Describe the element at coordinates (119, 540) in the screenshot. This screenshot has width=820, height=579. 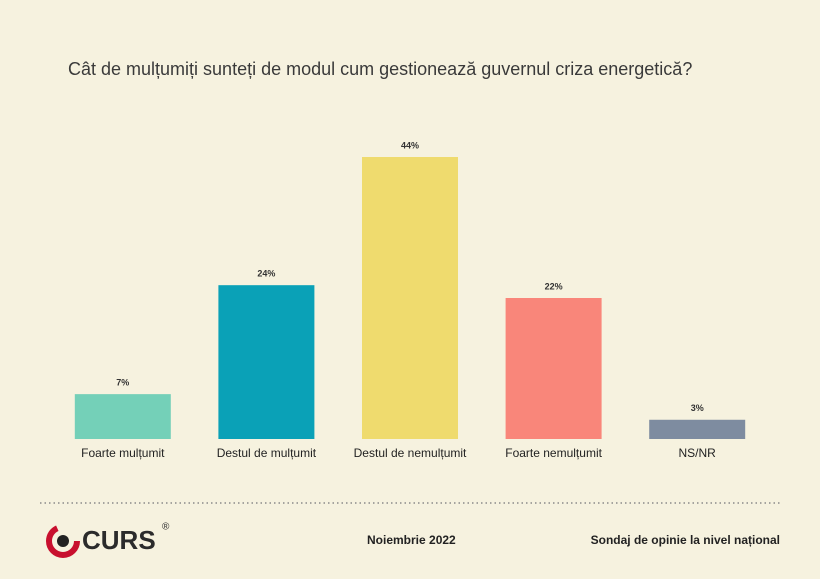
I see `logo-text: CURS` at that location.